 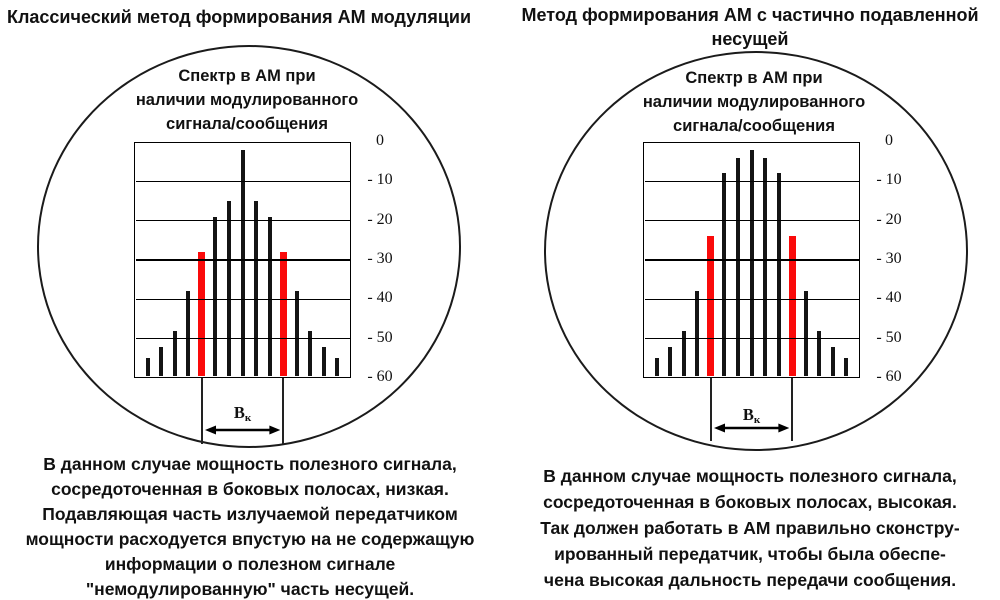 I want to click on panel-caption-line: ированный передатчик, чтобы была обеспе-, so click(x=750, y=554).